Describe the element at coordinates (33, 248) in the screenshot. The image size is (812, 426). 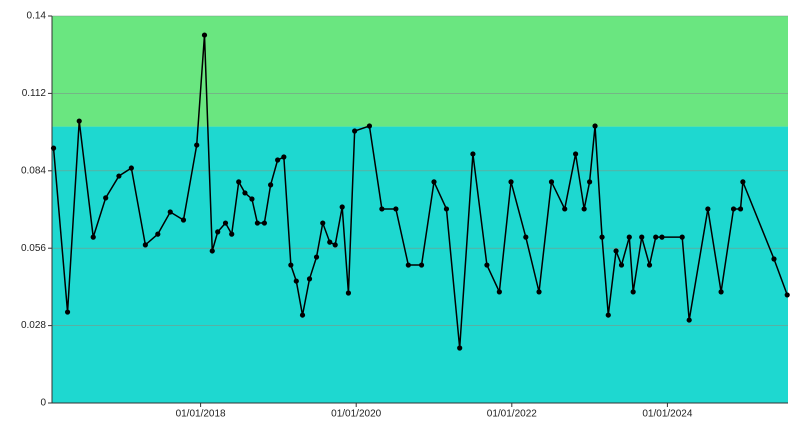
I see `y-tick-label: 0.056` at that location.